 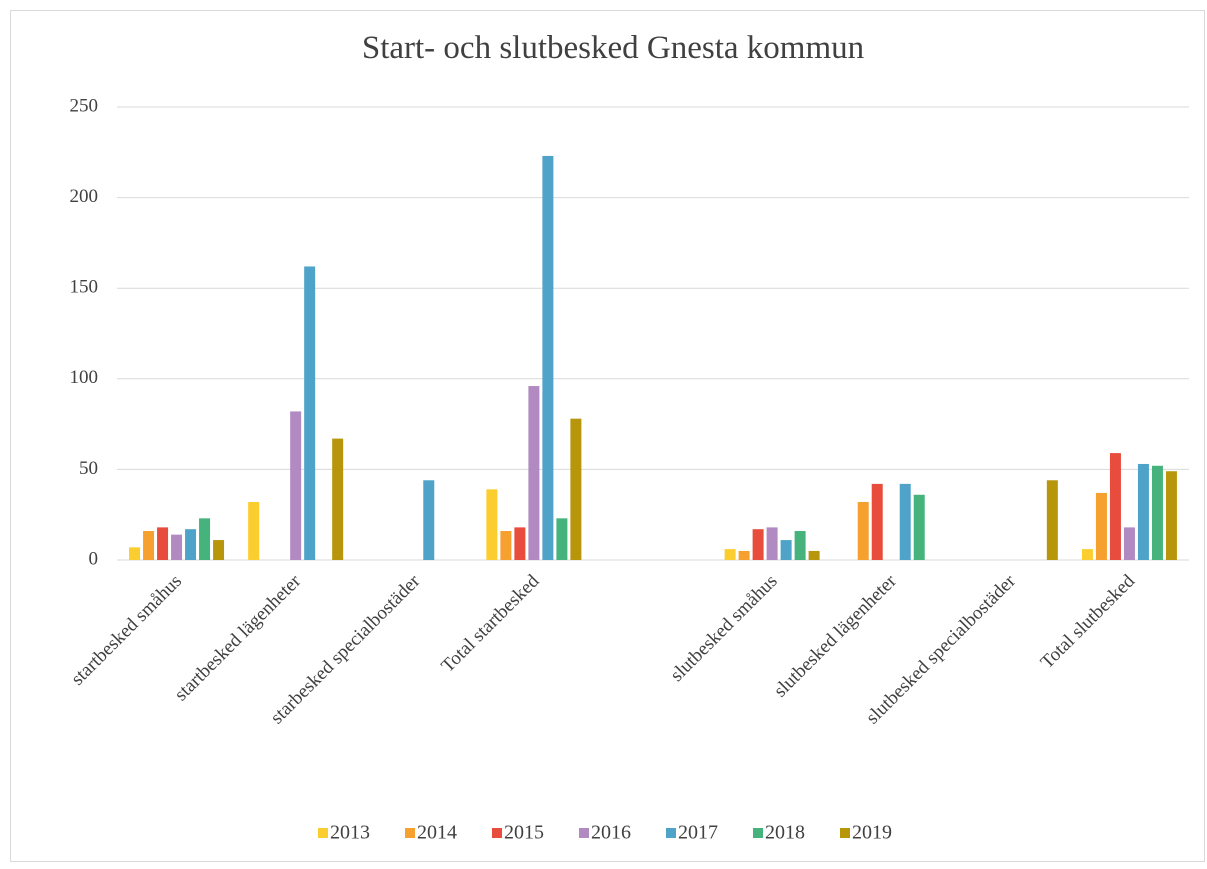 What do you see at coordinates (613, 48) in the screenshot?
I see `chart-title: Start- och slutbesked Gnesta kommun` at bounding box center [613, 48].